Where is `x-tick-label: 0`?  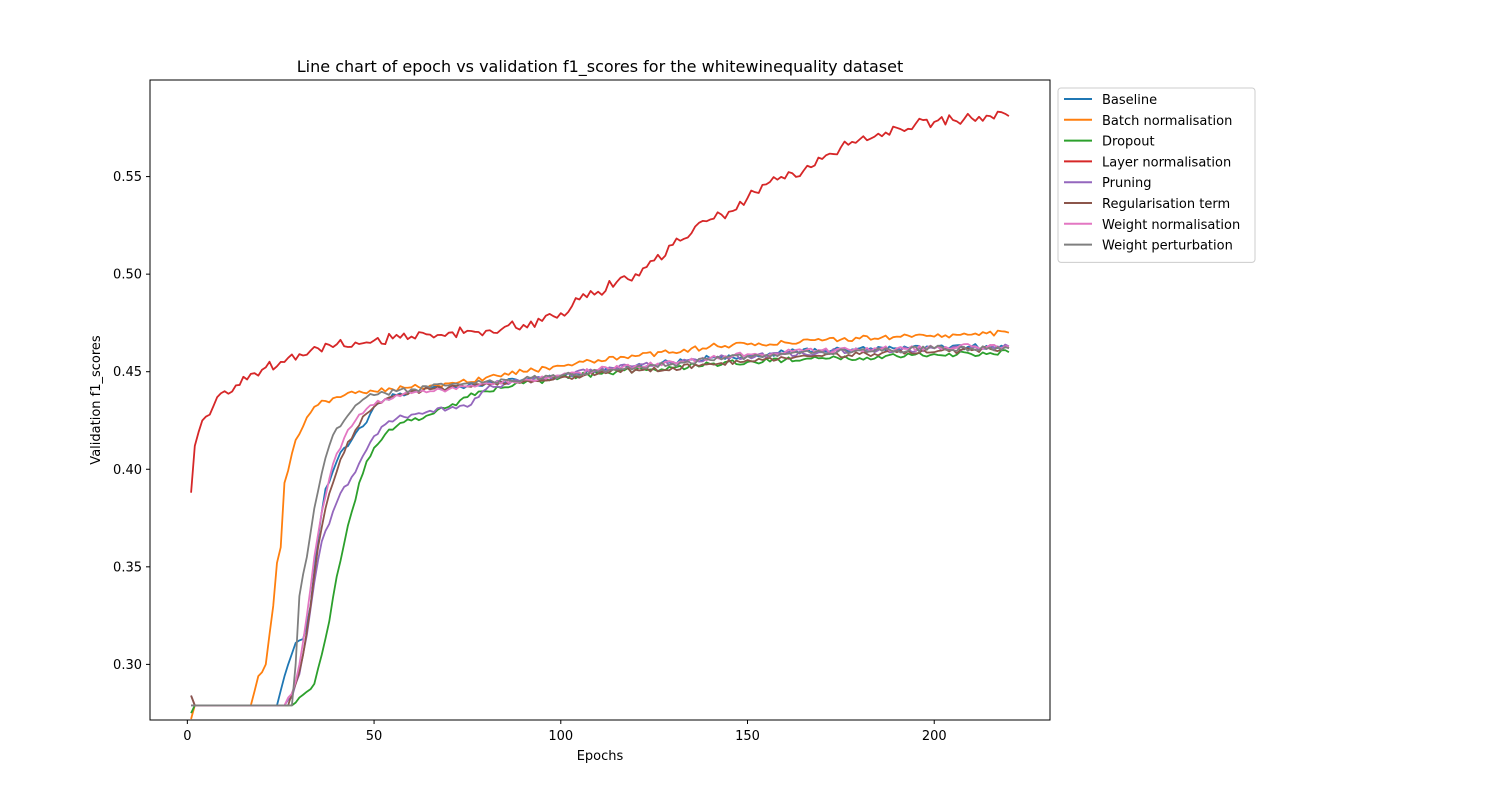
x-tick-label: 0 is located at coordinates (187, 736).